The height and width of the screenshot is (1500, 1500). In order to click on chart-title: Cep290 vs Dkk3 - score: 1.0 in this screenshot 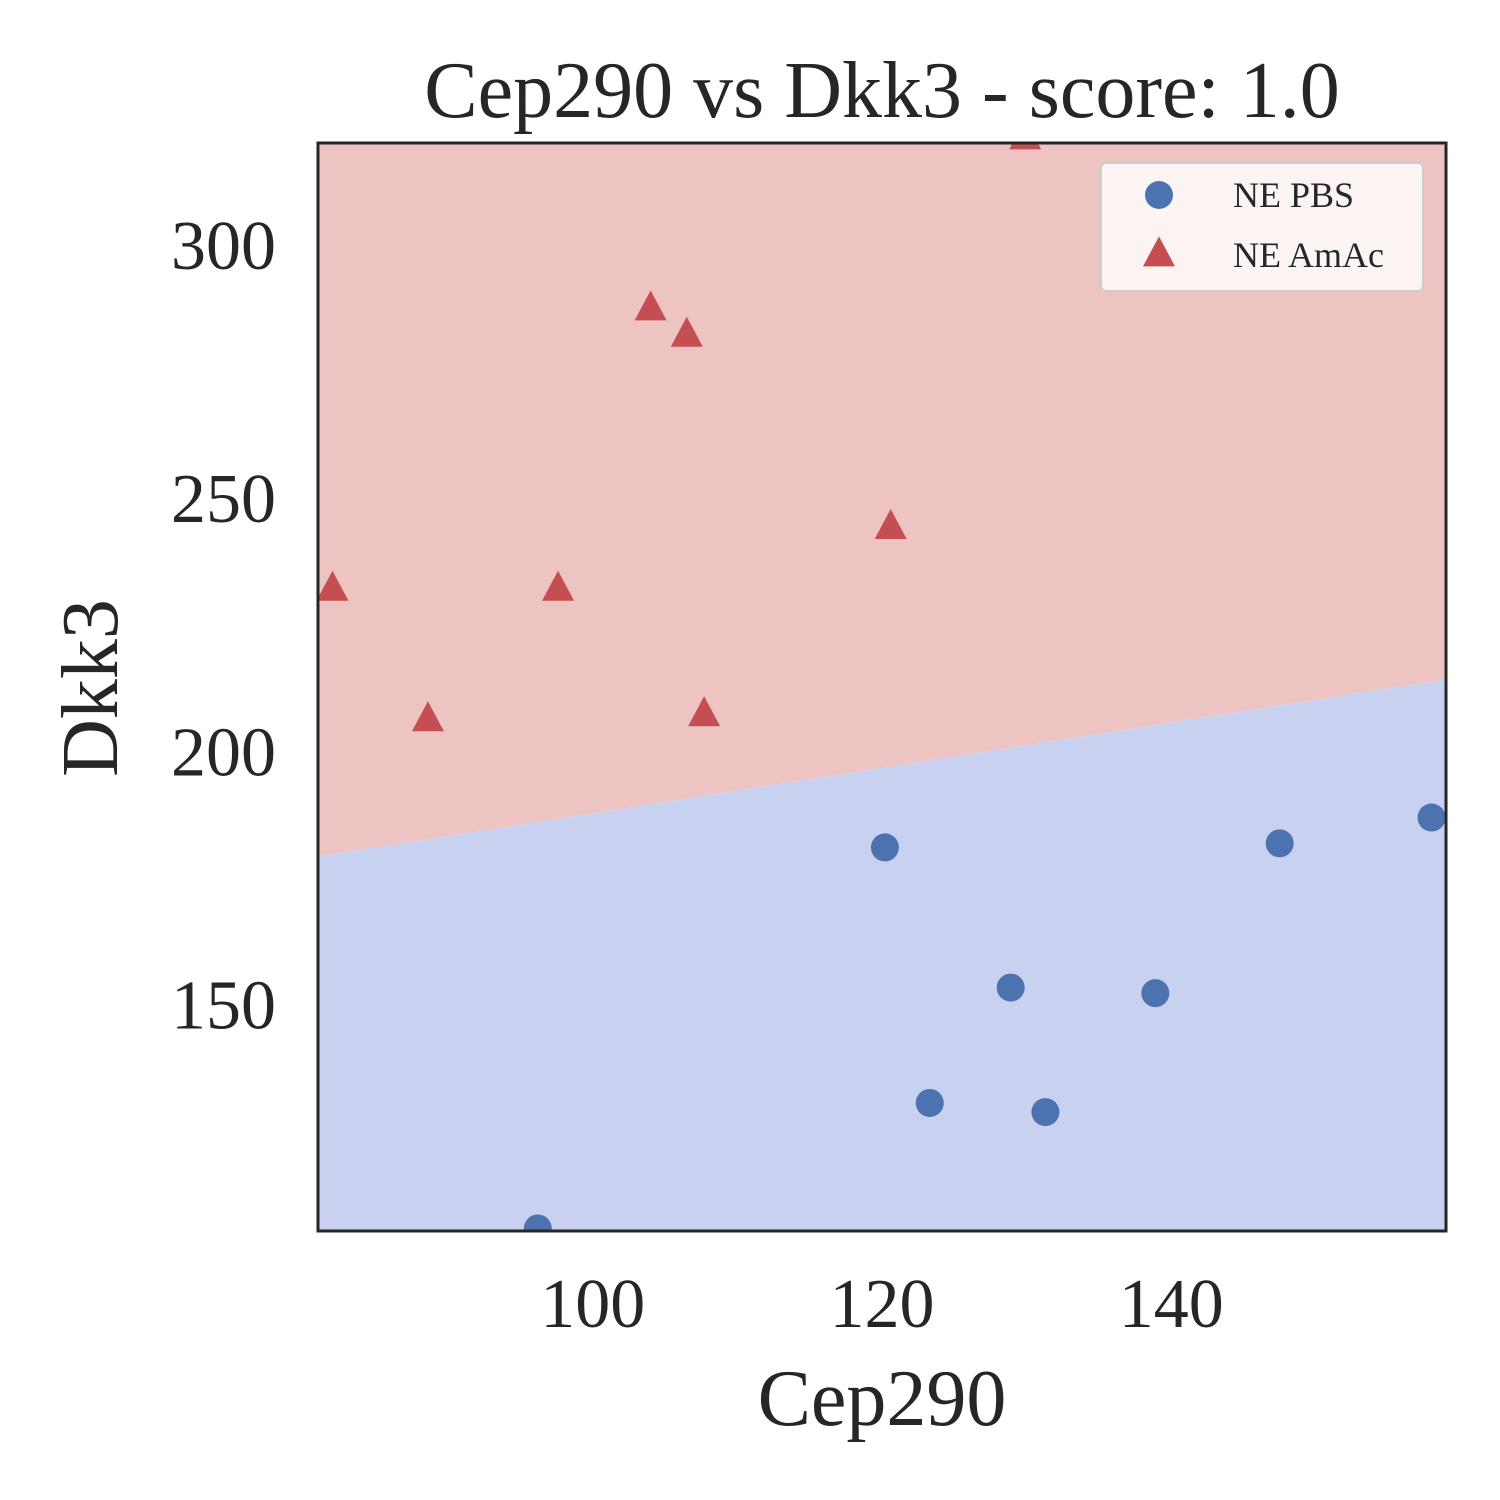, I will do `click(881, 91)`.